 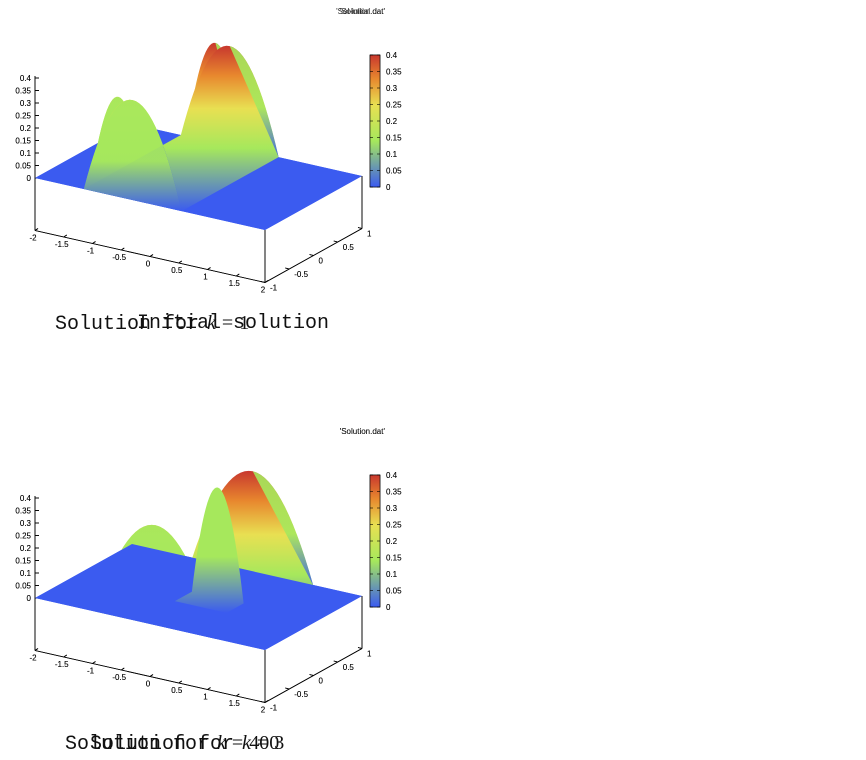 I want to click on caption-math: k = 400, so click(x=248, y=743).